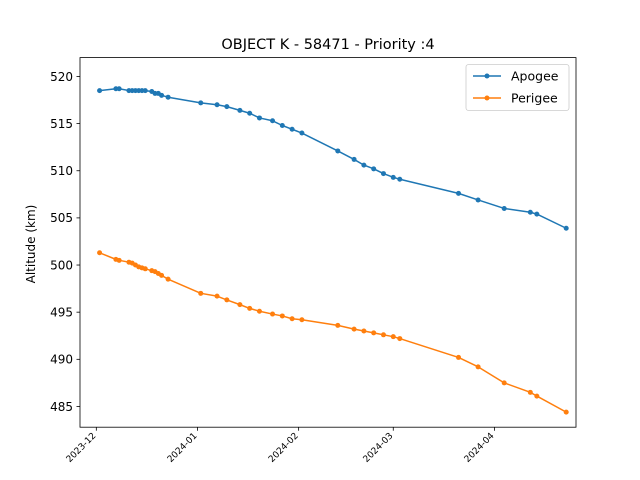 The height and width of the screenshot is (480, 640). What do you see at coordinates (61, 312) in the screenshot?
I see `y-tick-label: 495` at bounding box center [61, 312].